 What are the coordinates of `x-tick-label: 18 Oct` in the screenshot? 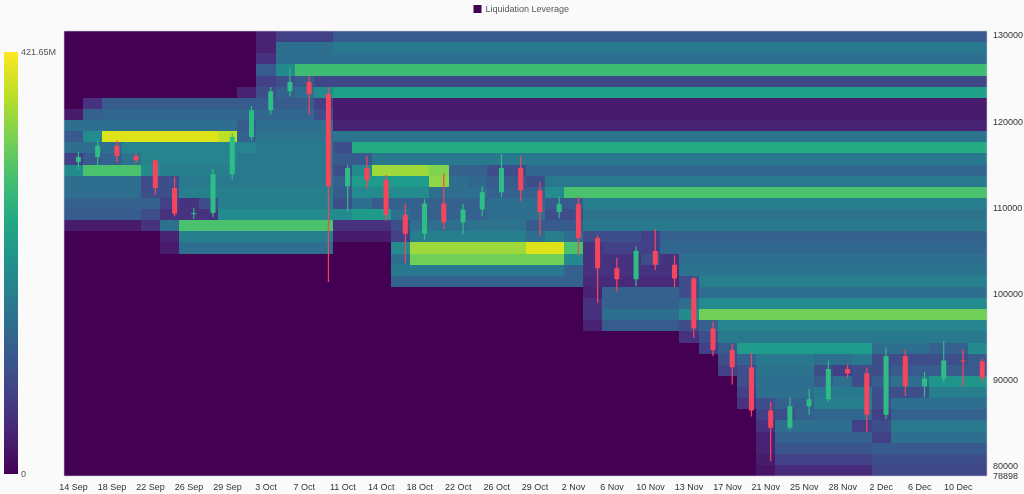 It's located at (420, 487).